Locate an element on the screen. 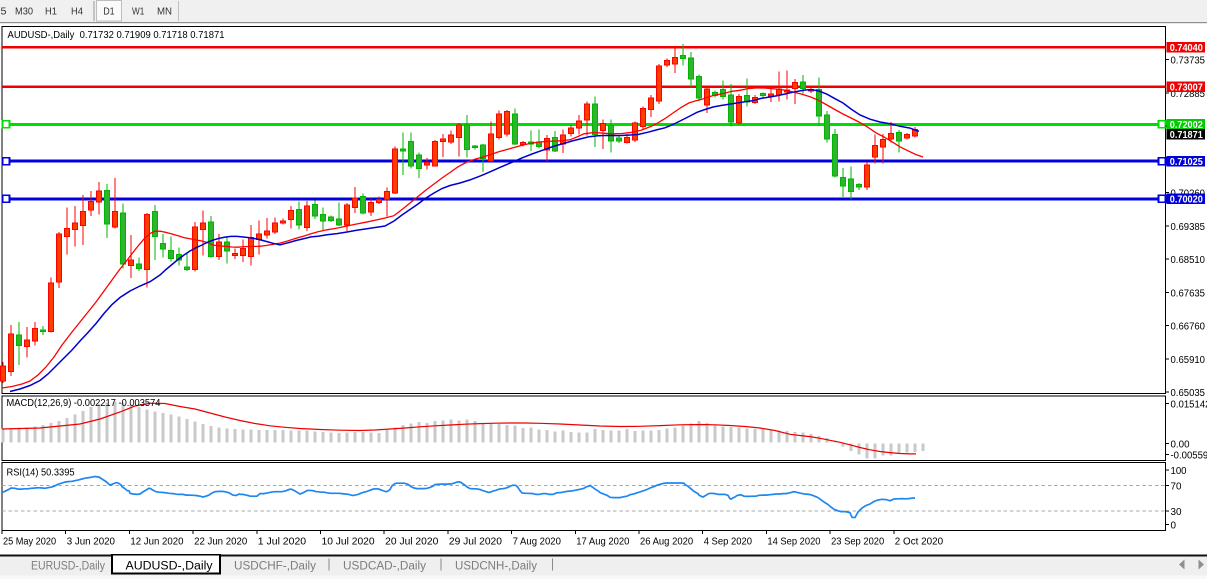  svg-text: 17 Aug 2020 is located at coordinates (603, 541).